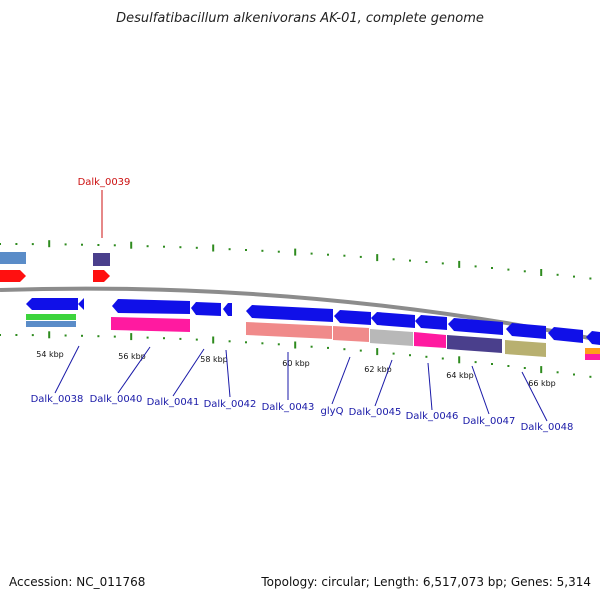 The height and width of the screenshot is (600, 600). I want to click on feature-bar-silver, so click(391, 337).